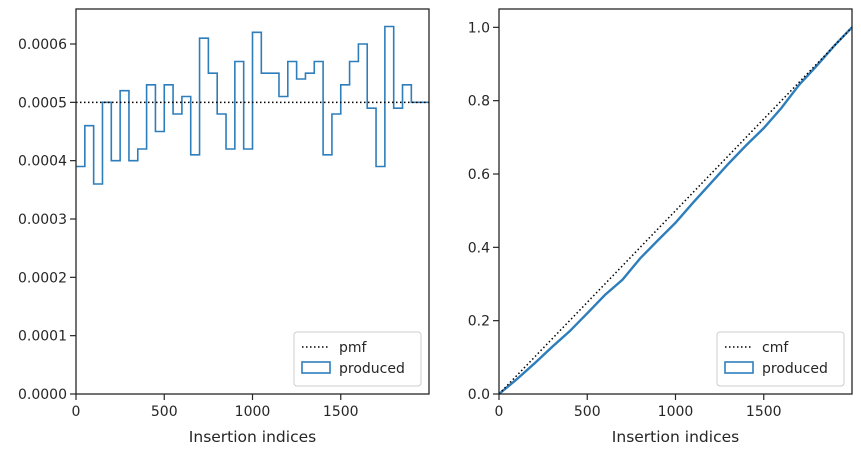  I want to click on y-tick-label: 0.2, so click(479, 322).